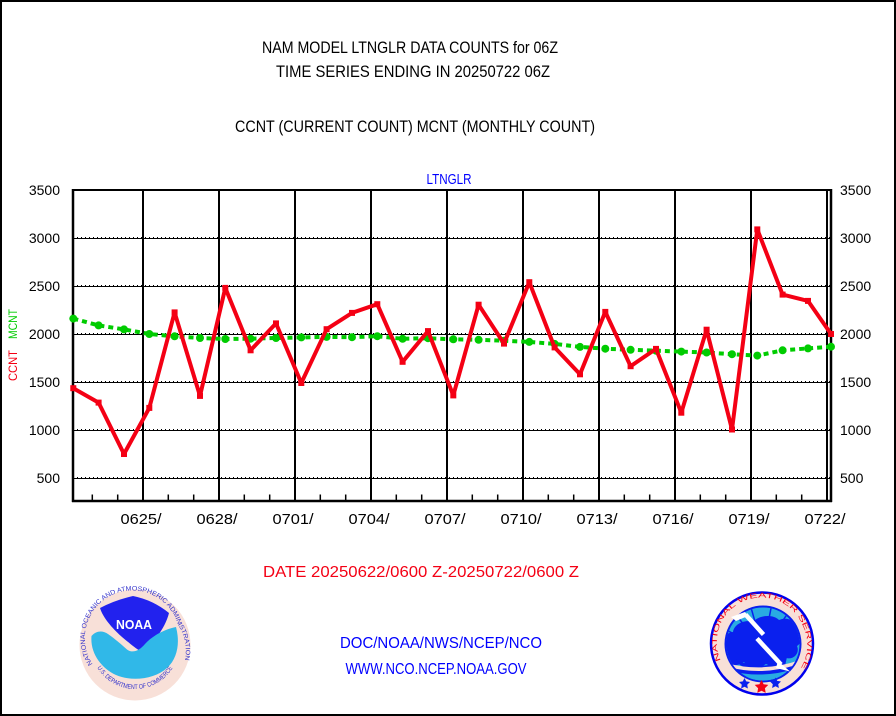 The image size is (896, 716). I want to click on svg-text: CCNT, so click(13, 365).